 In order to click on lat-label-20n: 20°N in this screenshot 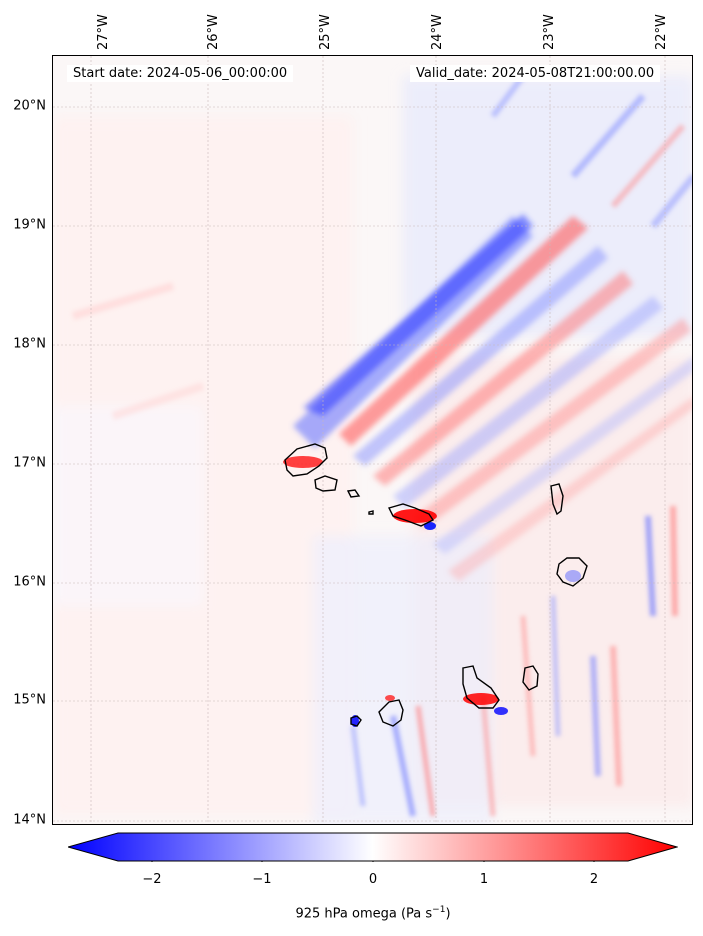, I will do `click(29, 106)`.